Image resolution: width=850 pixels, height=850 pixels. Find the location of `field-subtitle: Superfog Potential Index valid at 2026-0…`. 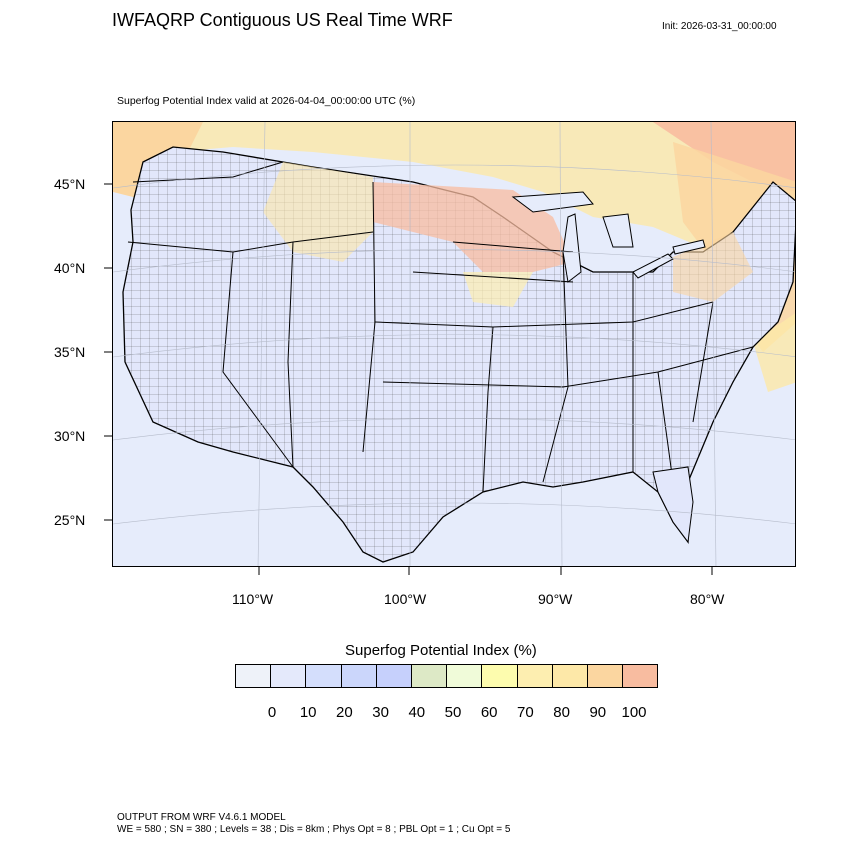

field-subtitle: Superfog Potential Index valid at 2026-0… is located at coordinates (266, 101).